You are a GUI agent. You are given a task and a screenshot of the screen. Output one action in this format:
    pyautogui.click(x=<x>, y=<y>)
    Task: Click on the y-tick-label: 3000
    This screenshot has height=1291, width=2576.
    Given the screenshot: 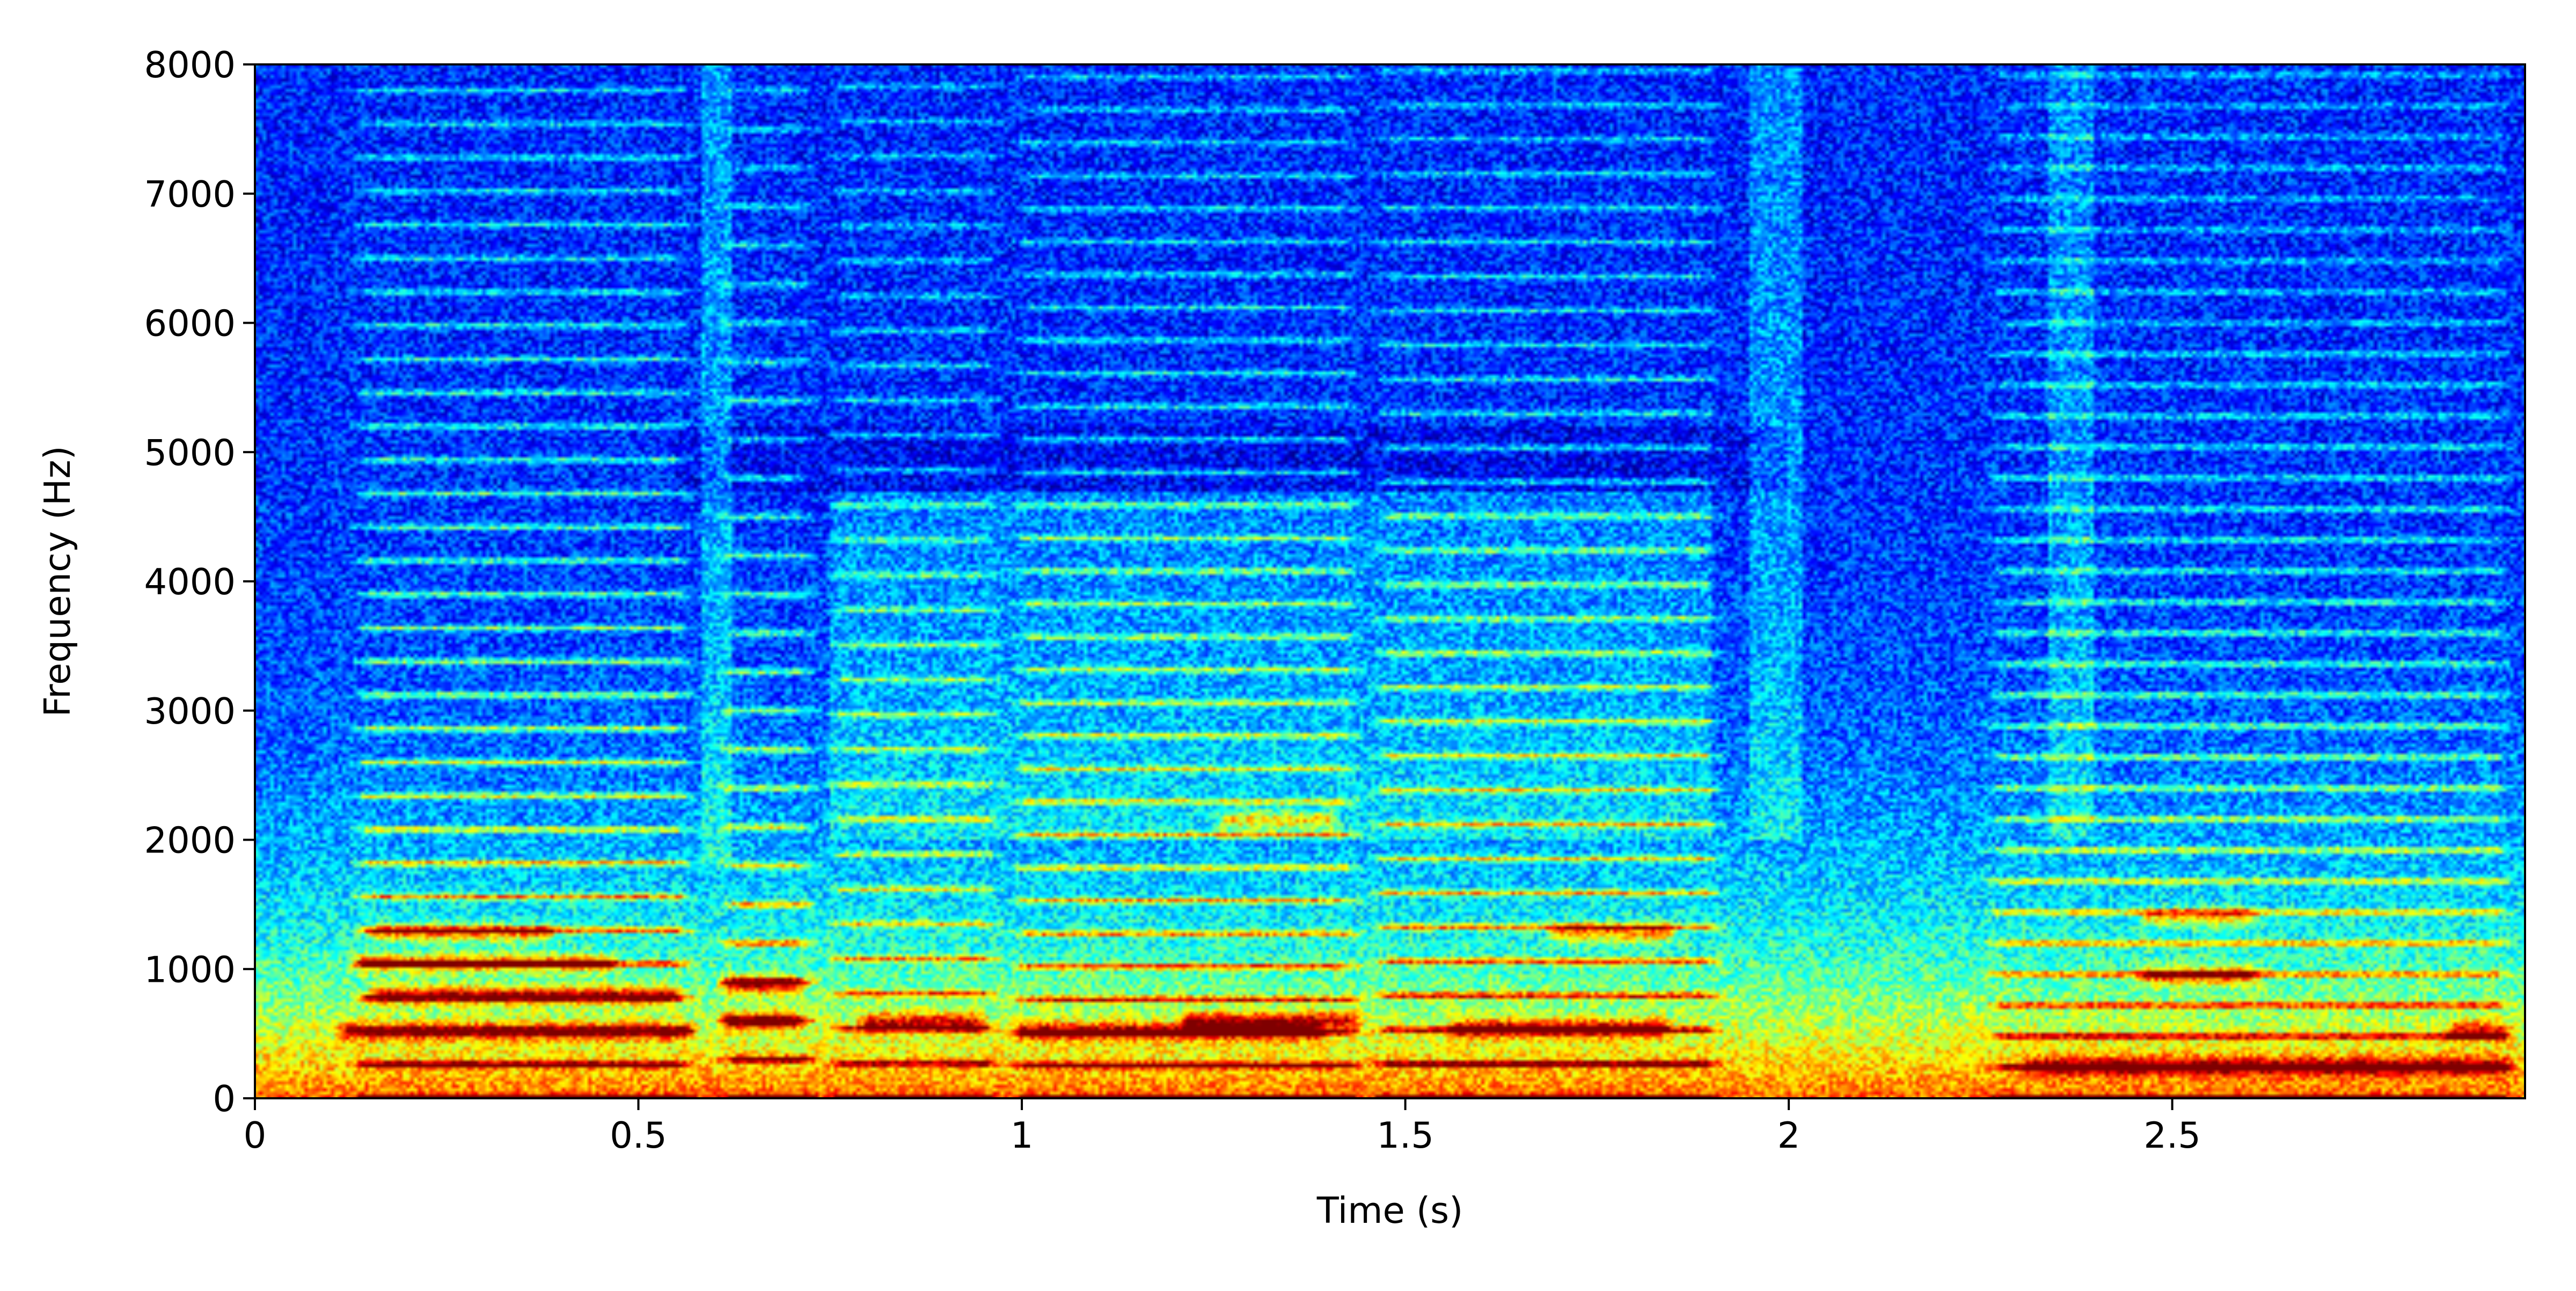 What is the action you would take?
    pyautogui.click(x=190, y=711)
    